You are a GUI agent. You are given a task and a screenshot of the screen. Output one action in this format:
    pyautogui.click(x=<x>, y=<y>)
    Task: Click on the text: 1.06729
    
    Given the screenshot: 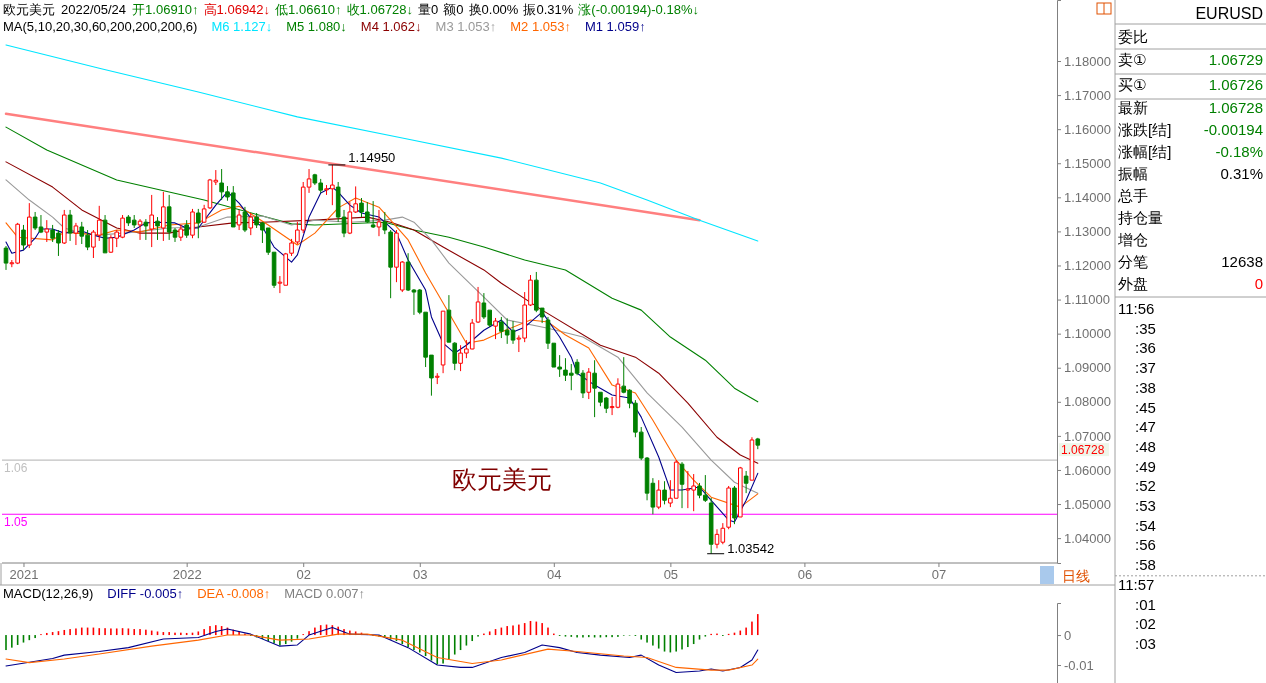 What is the action you would take?
    pyautogui.click(x=1235, y=59)
    